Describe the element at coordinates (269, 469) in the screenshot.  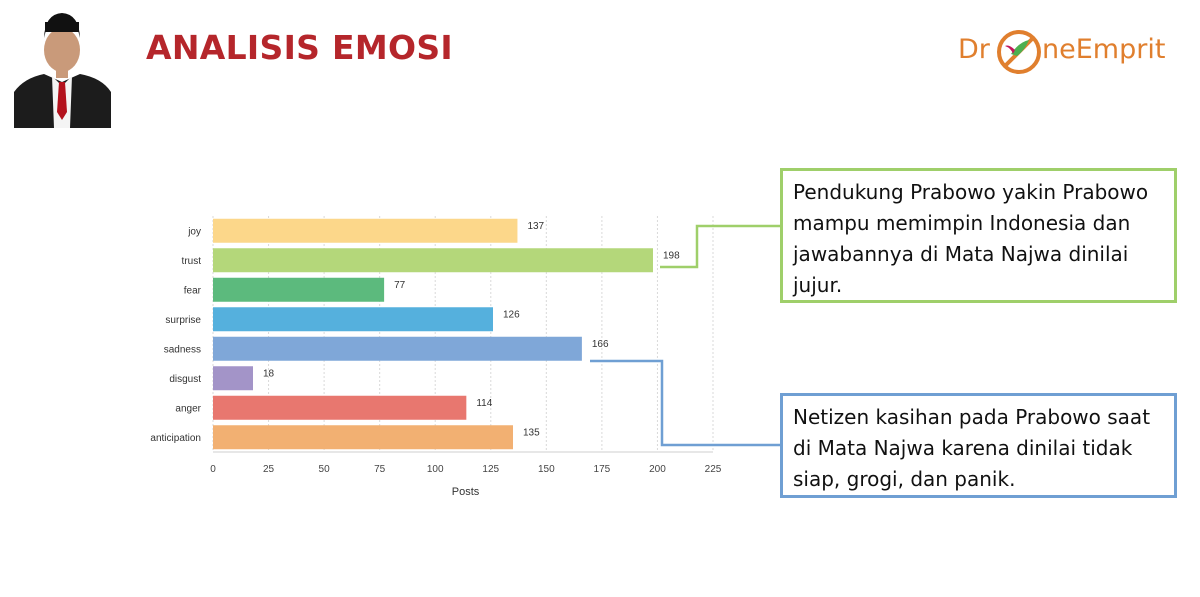
I see `x-tick-label: 25` at that location.